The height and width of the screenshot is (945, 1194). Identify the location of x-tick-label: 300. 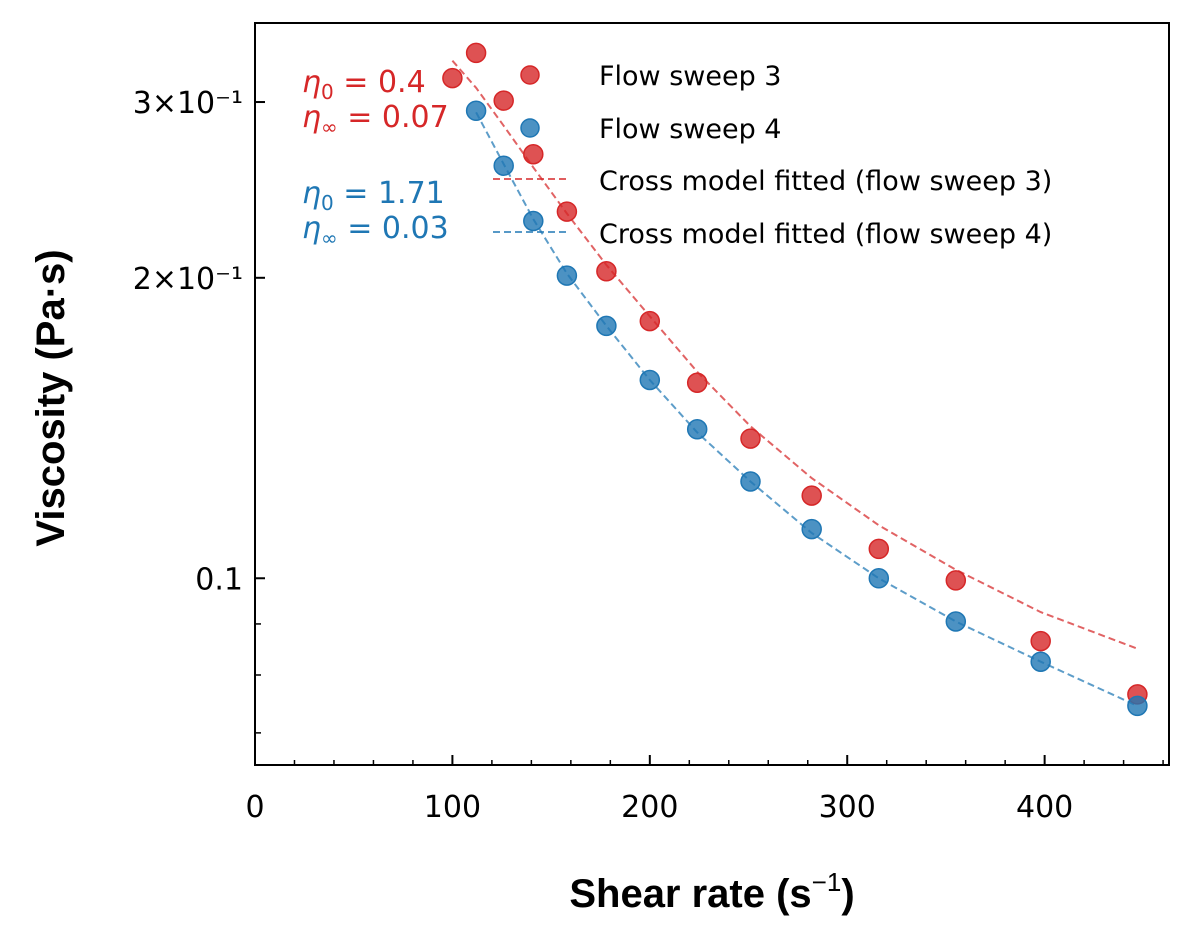
(847, 807).